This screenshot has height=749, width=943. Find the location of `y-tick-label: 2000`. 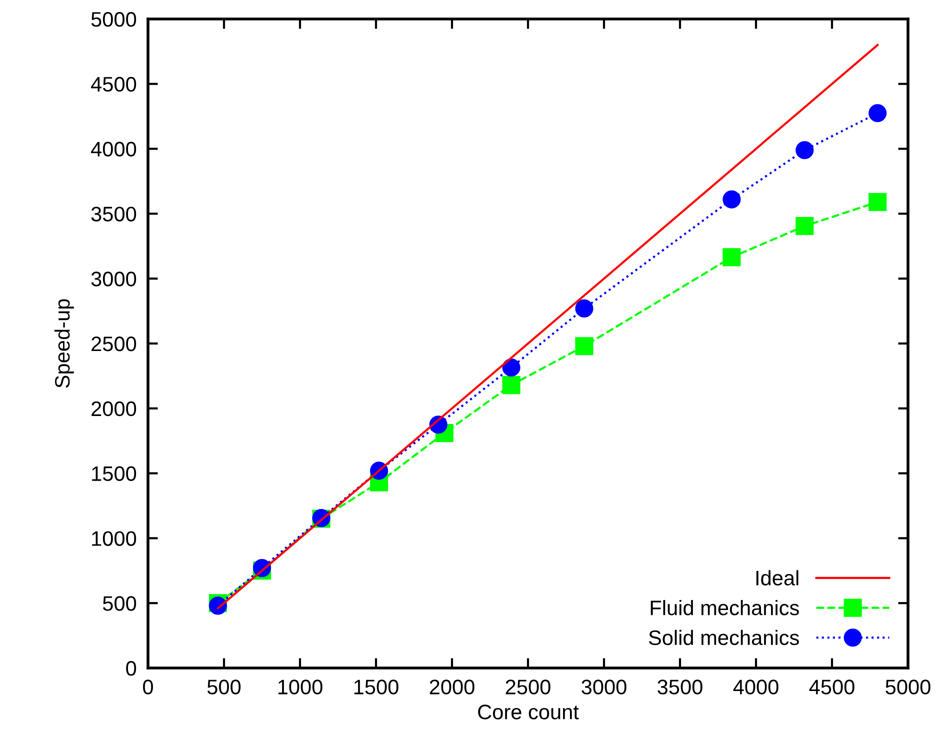

y-tick-label: 2000 is located at coordinates (114, 408).